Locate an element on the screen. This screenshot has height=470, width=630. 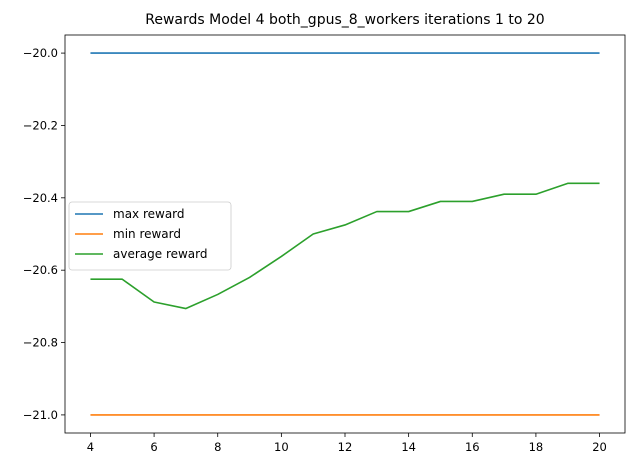
y-tick-label: −20.0 is located at coordinates (40, 53).